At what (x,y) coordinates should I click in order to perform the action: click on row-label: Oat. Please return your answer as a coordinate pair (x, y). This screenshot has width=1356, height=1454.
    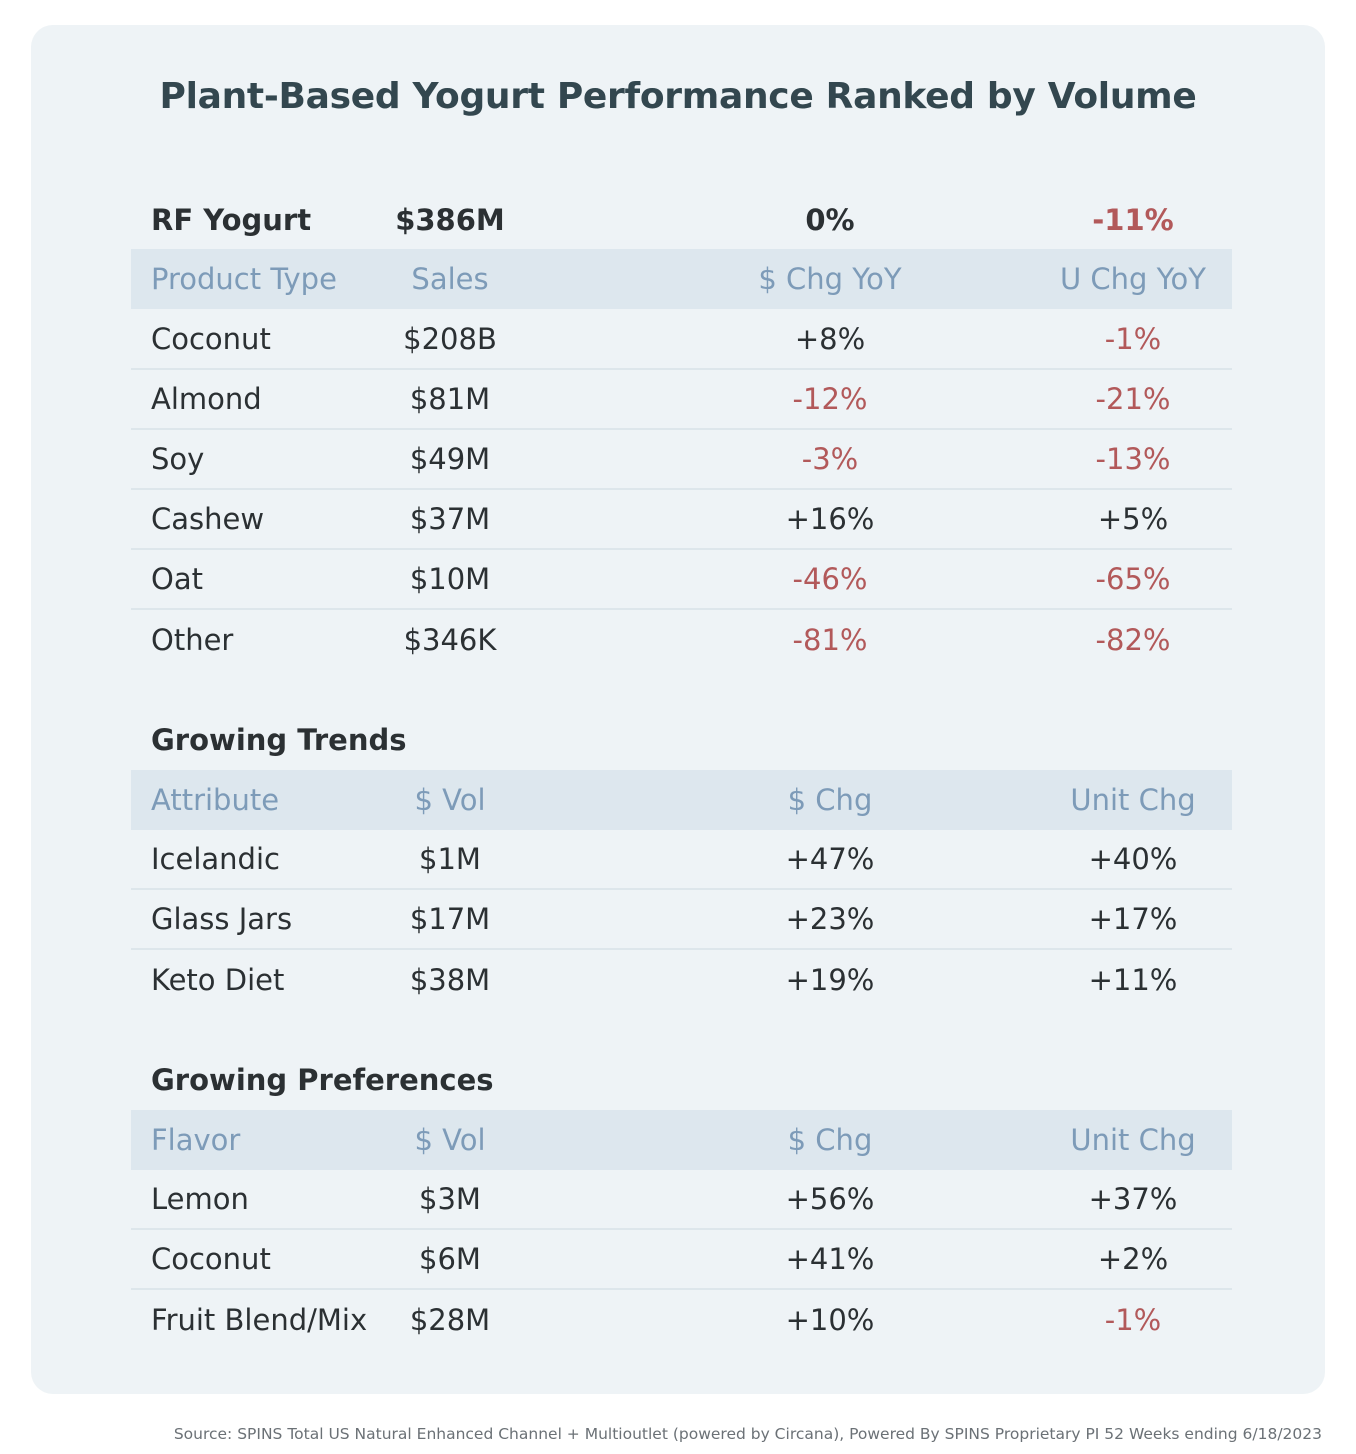
    Looking at the image, I should click on (177, 579).